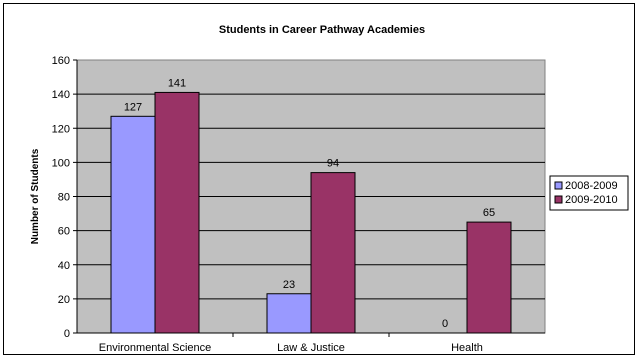 Image resolution: width=642 pixels, height=363 pixels. I want to click on x-tick-label: Health, so click(467, 348).